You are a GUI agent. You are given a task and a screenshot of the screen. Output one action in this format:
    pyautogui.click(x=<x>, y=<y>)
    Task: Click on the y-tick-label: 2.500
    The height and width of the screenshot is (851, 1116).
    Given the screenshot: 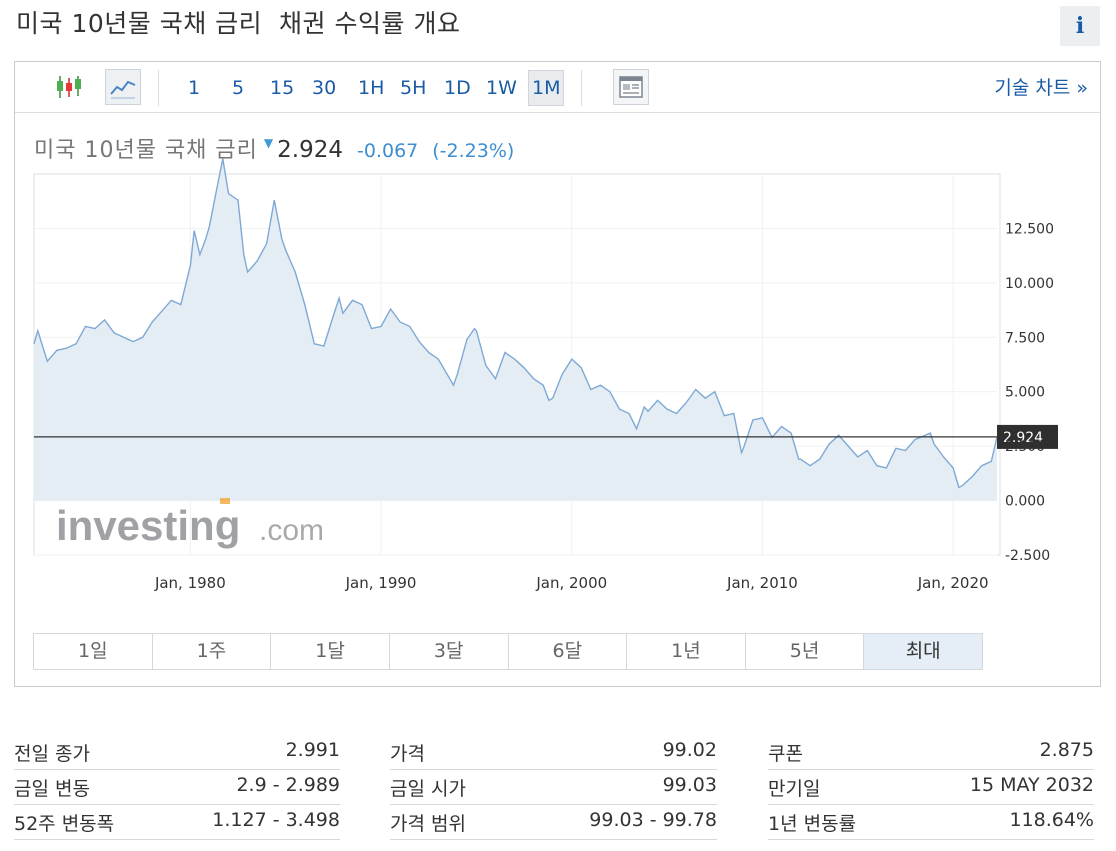 What is the action you would take?
    pyautogui.click(x=1025, y=447)
    